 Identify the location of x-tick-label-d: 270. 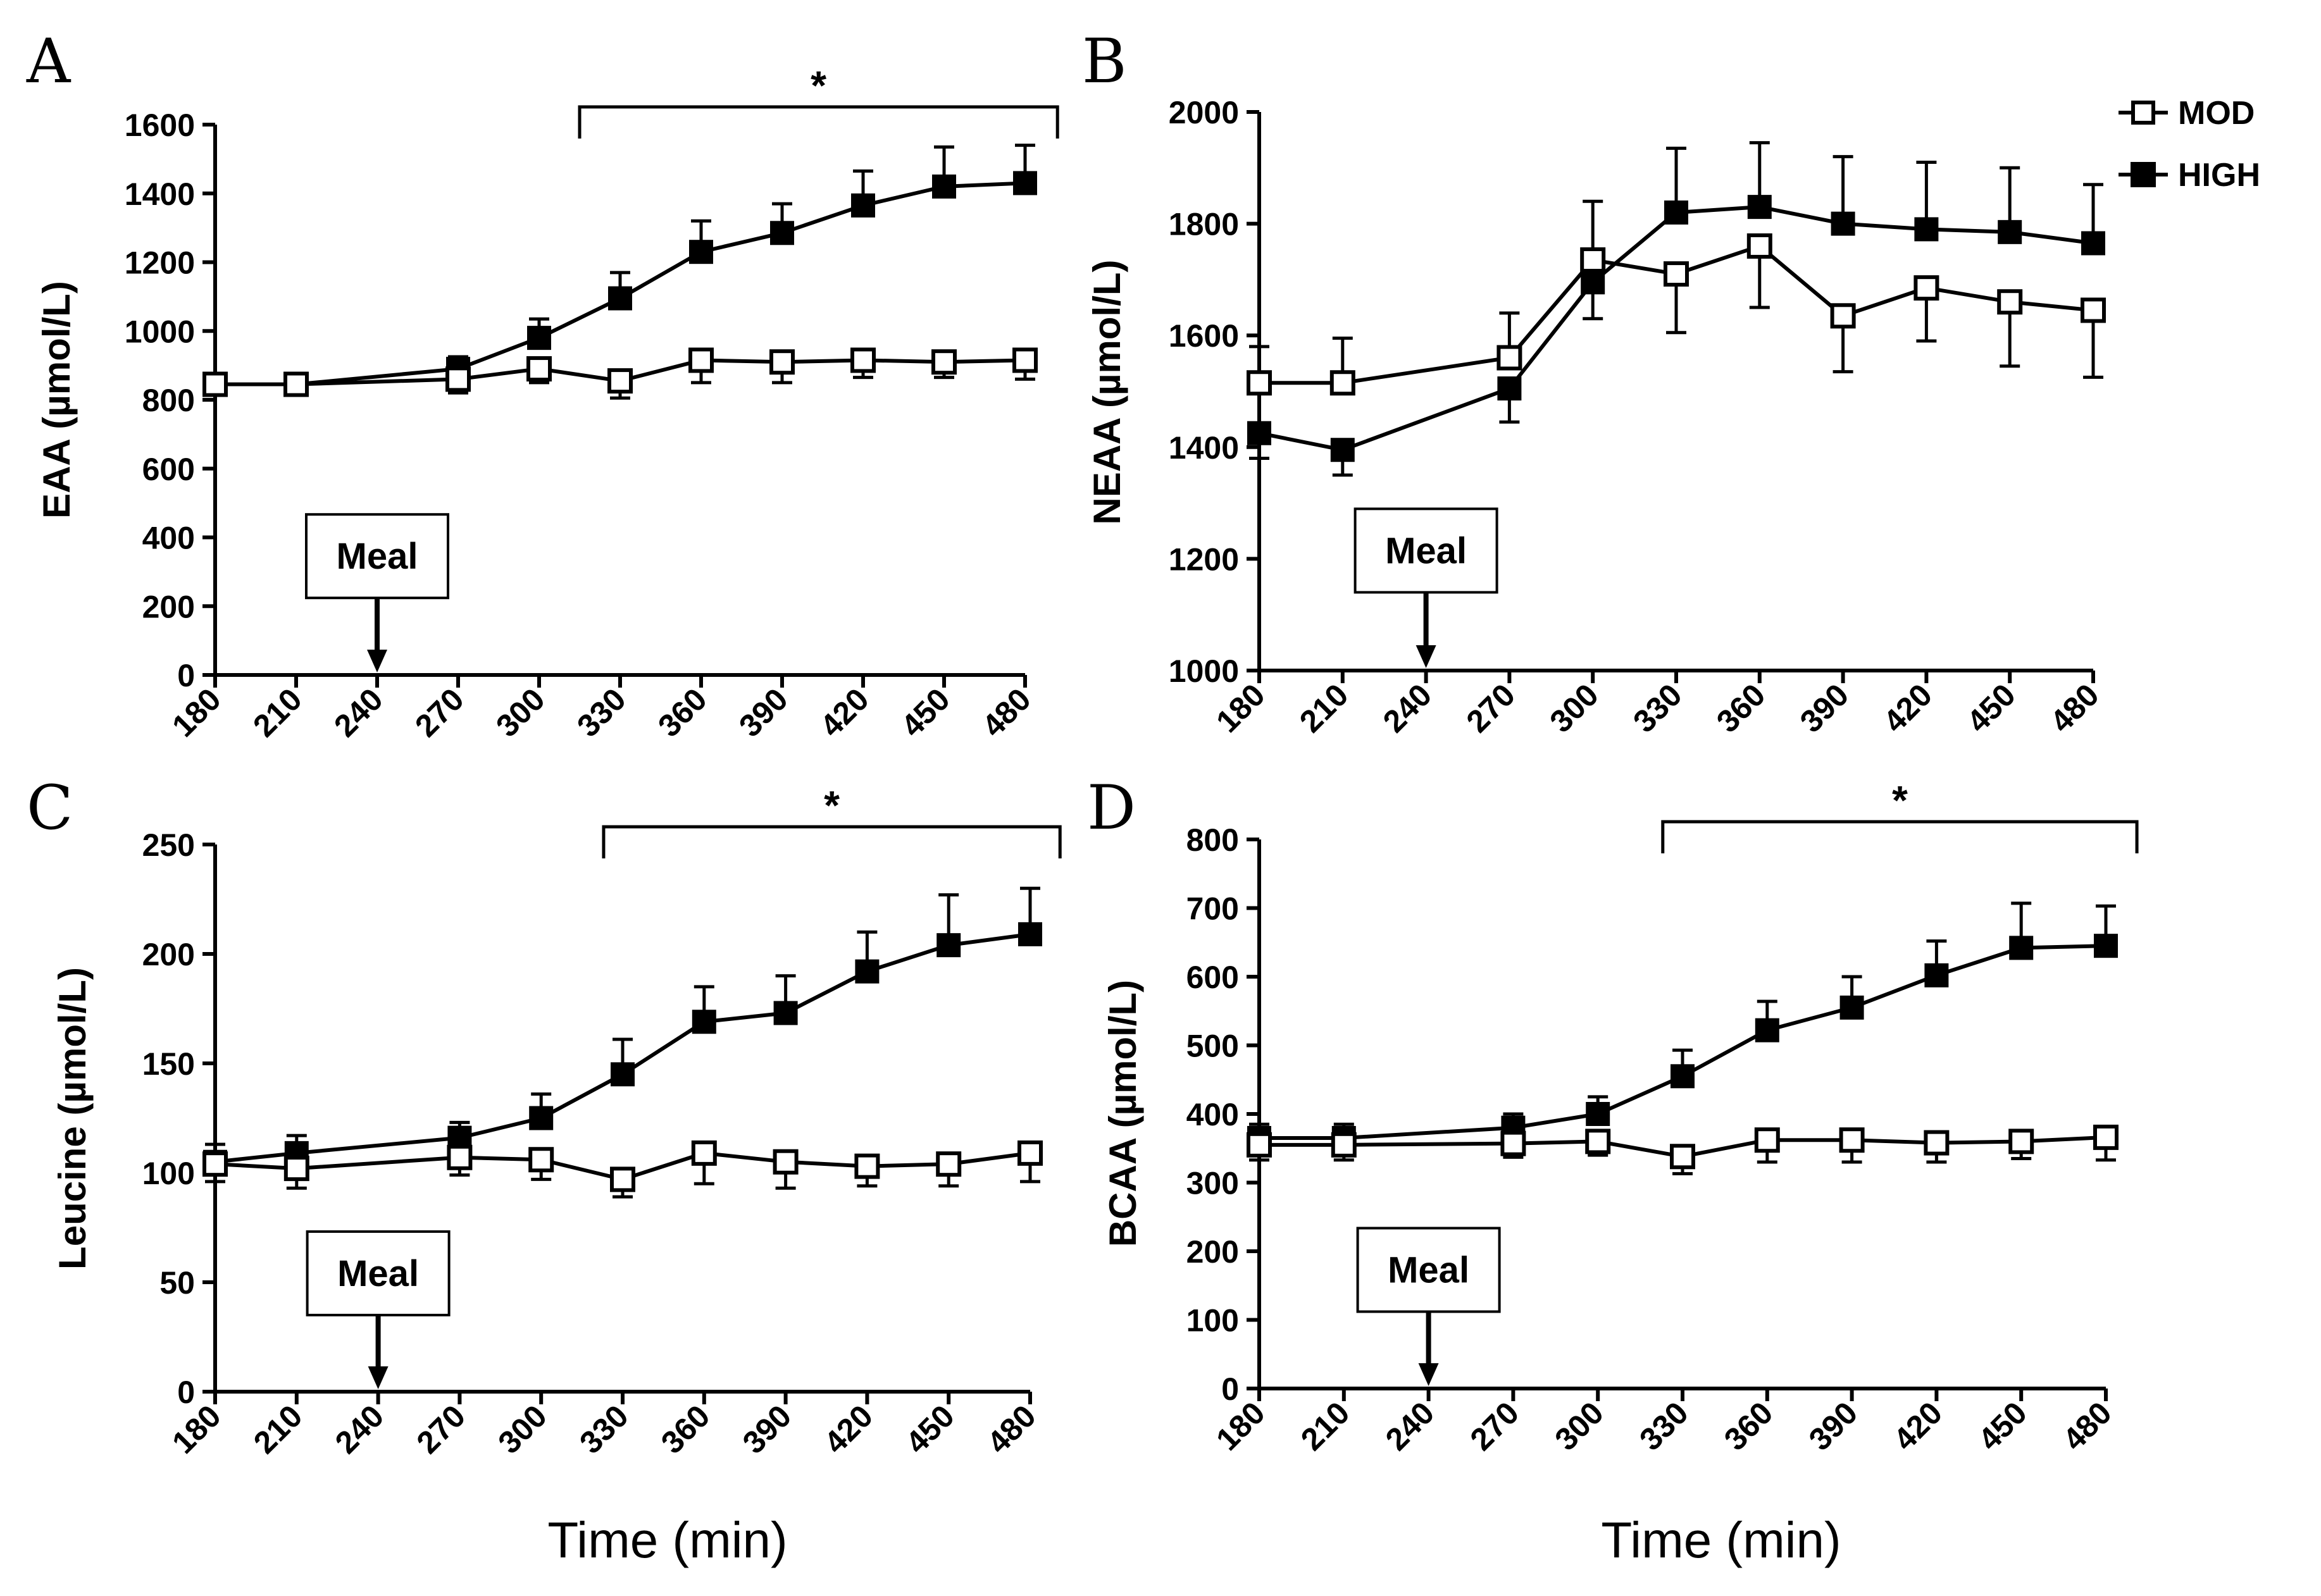
(1495, 1426).